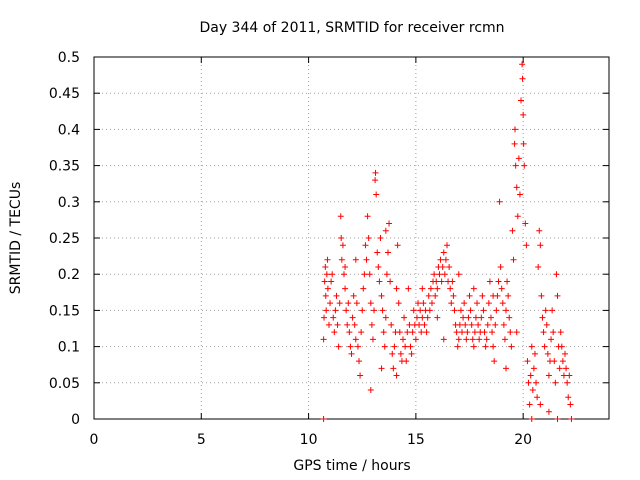  Describe the element at coordinates (64, 239) in the screenshot. I see `y-tick-label: 0.25` at that location.